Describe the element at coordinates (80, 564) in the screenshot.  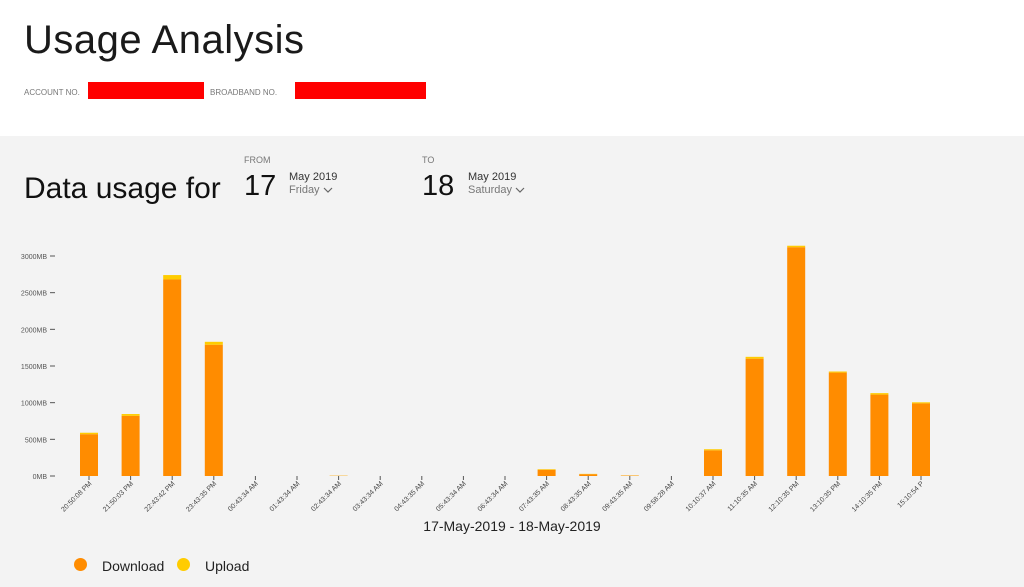
I see `download-swatch` at that location.